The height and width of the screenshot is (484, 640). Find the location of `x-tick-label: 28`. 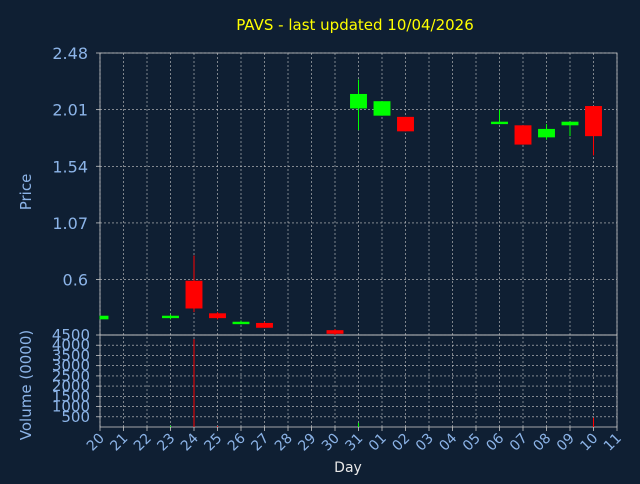

x-tick-label: 28 is located at coordinates (284, 443).